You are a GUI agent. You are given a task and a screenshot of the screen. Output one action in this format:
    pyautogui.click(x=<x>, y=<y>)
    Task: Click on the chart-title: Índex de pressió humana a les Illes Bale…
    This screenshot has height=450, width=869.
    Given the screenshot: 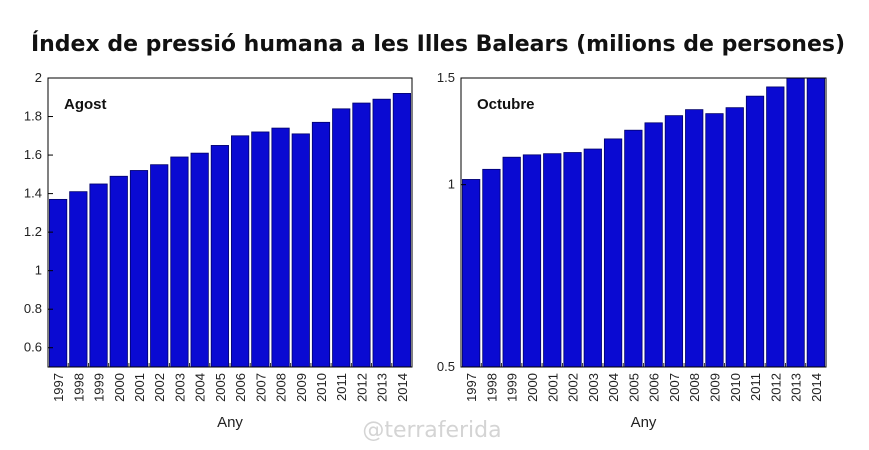 What is the action you would take?
    pyautogui.click(x=438, y=44)
    